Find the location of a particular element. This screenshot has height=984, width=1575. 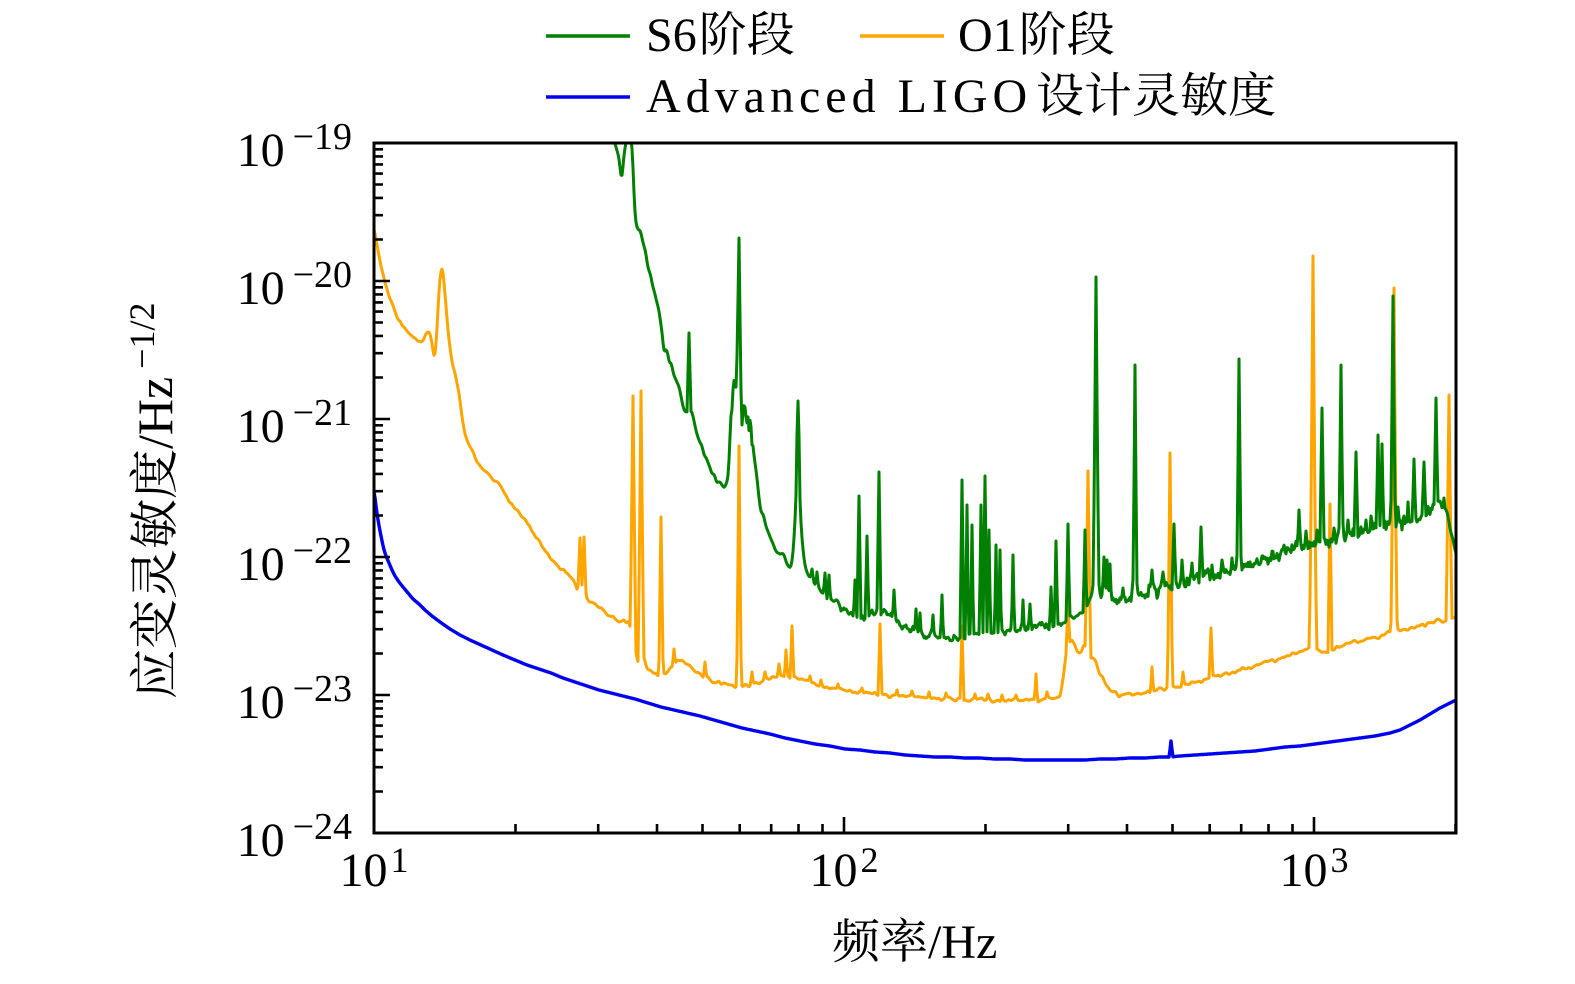

svg-text: S6 is located at coordinates (671, 35).